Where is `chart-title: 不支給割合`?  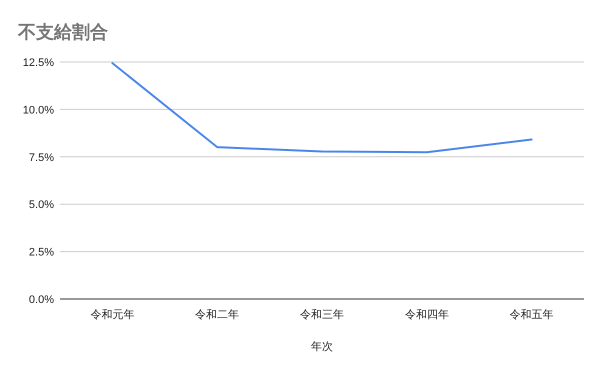
chart-title: 不支給割合 is located at coordinates (62, 32).